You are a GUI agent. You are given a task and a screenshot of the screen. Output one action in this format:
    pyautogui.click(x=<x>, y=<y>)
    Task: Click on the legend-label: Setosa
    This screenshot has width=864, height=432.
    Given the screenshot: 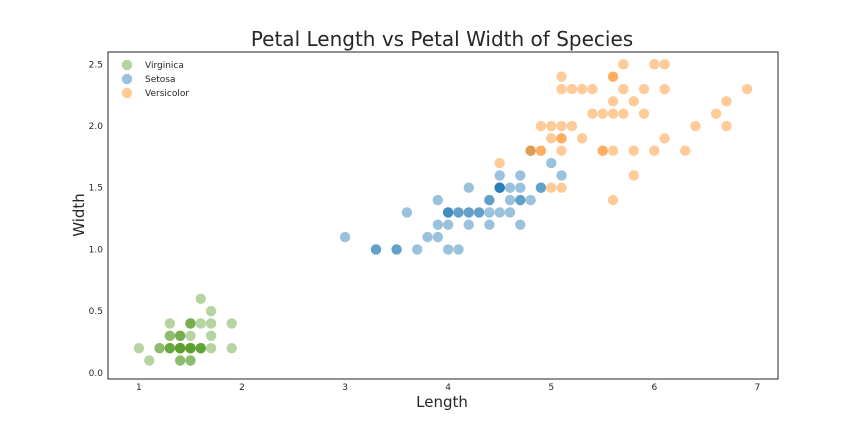 What is the action you would take?
    pyautogui.click(x=160, y=80)
    